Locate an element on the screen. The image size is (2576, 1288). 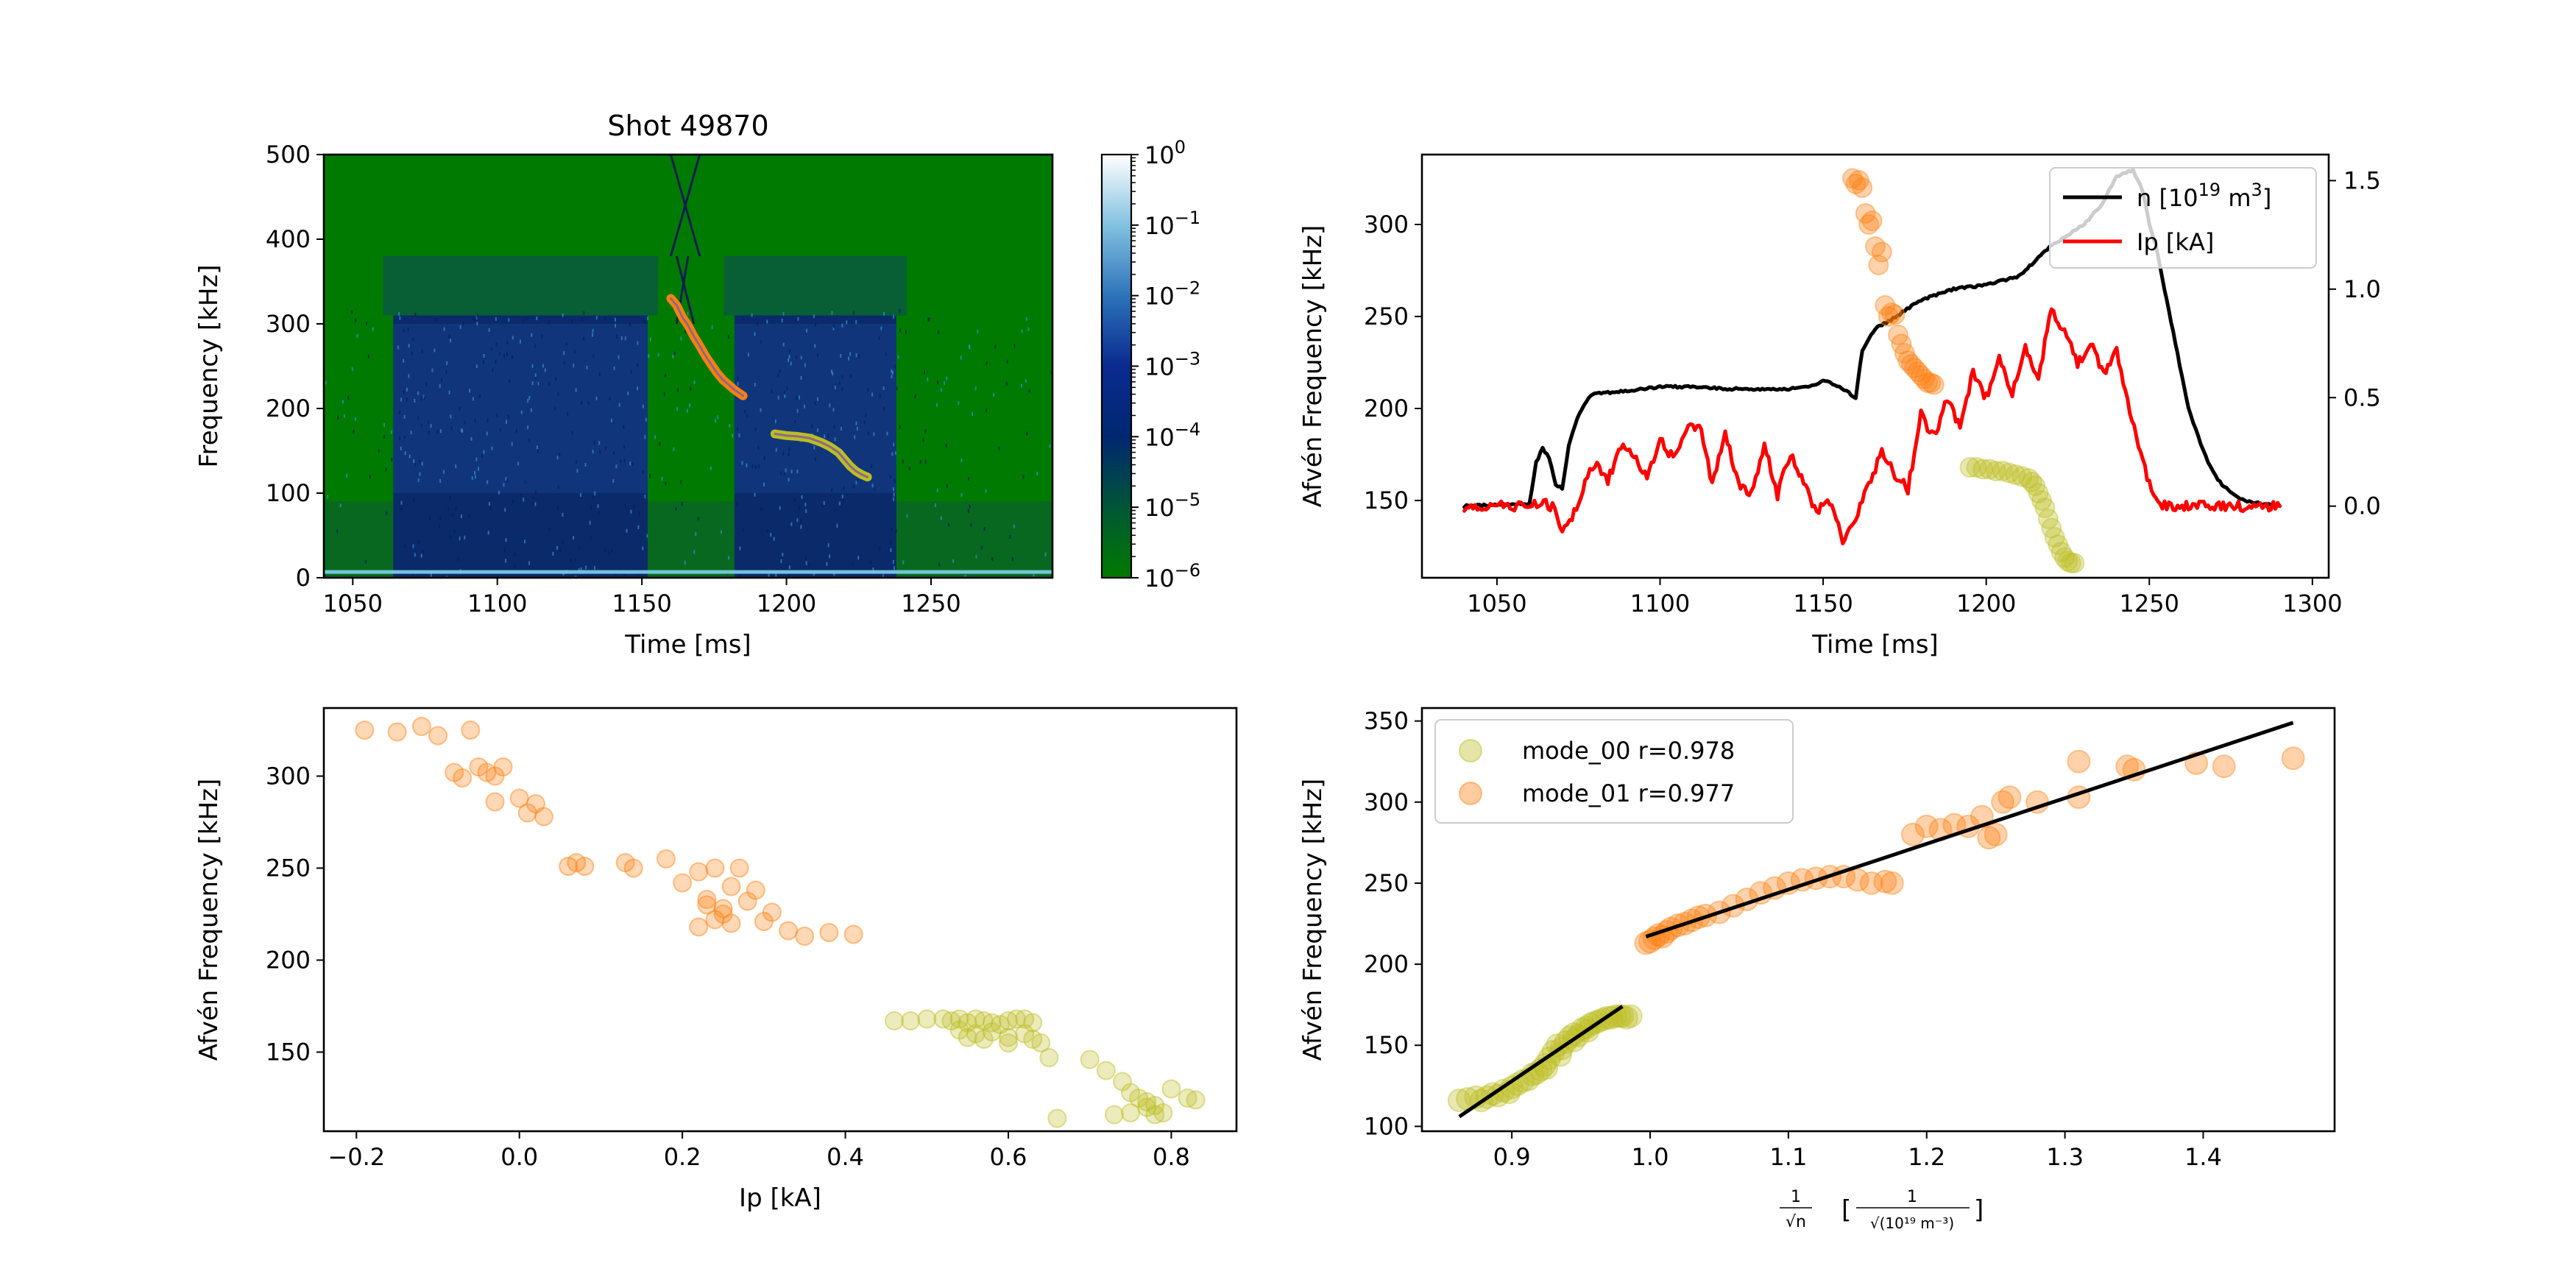
alfven-time-frame is located at coordinates (1875, 366).